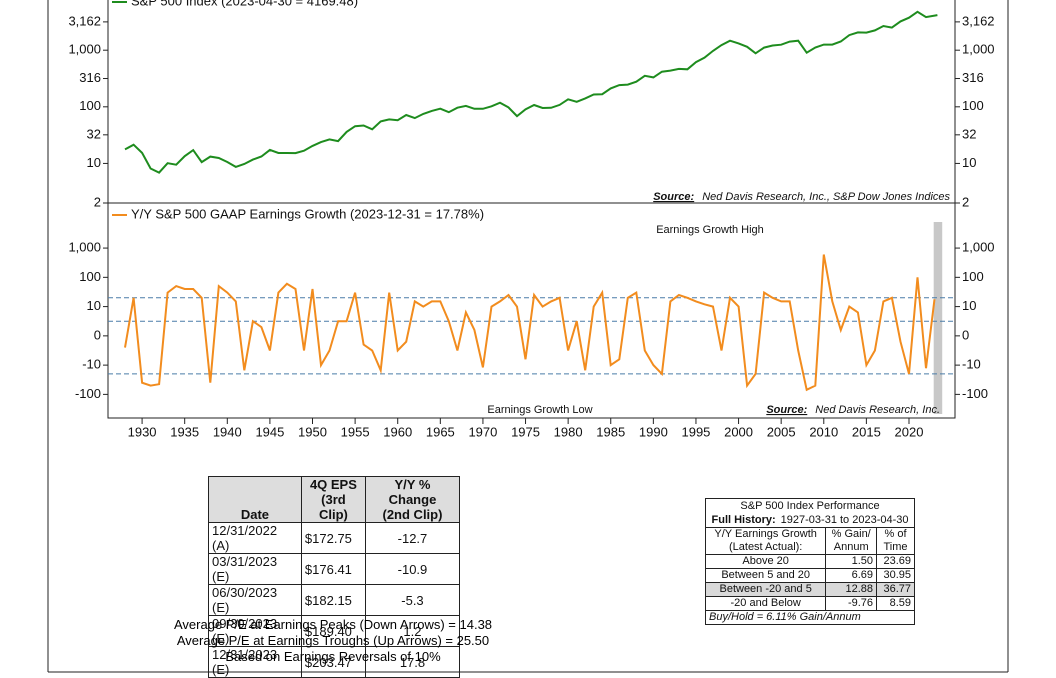 The image size is (1056, 678). Describe the element at coordinates (895, 589) in the screenshot. I see `cell: 36.77` at that location.